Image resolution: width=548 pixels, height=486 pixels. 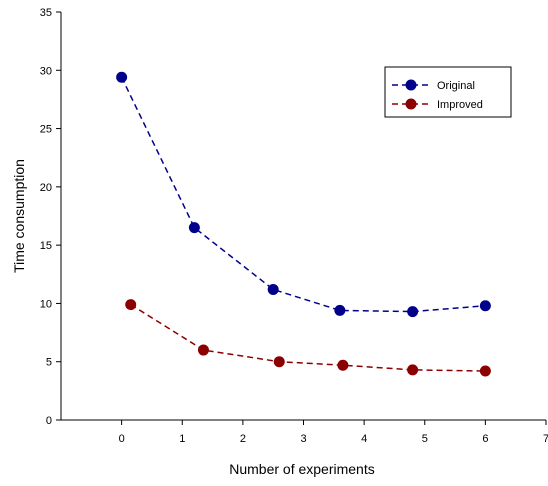 I want to click on x-tick-label: 0, so click(x=122, y=439).